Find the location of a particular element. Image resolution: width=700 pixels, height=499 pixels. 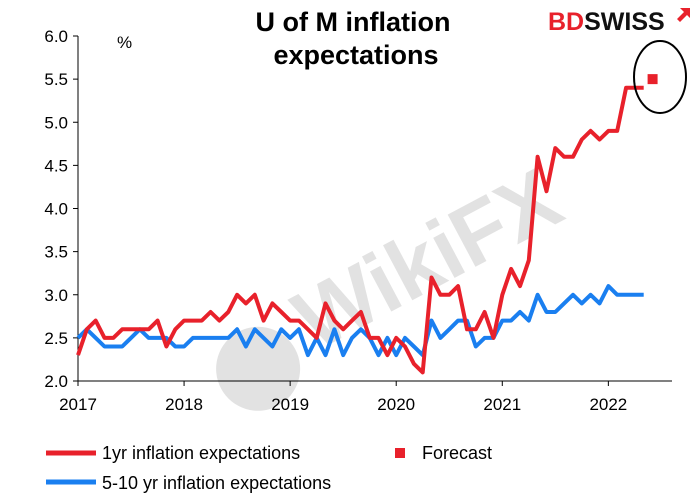

chart-title-line1: U of M inflation is located at coordinates (353, 22).